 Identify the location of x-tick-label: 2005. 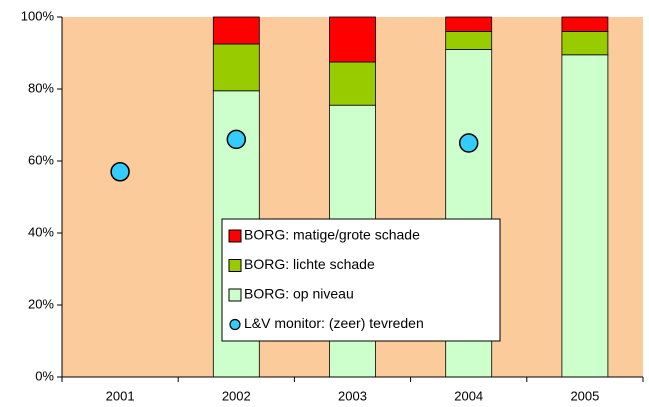
(584, 395).